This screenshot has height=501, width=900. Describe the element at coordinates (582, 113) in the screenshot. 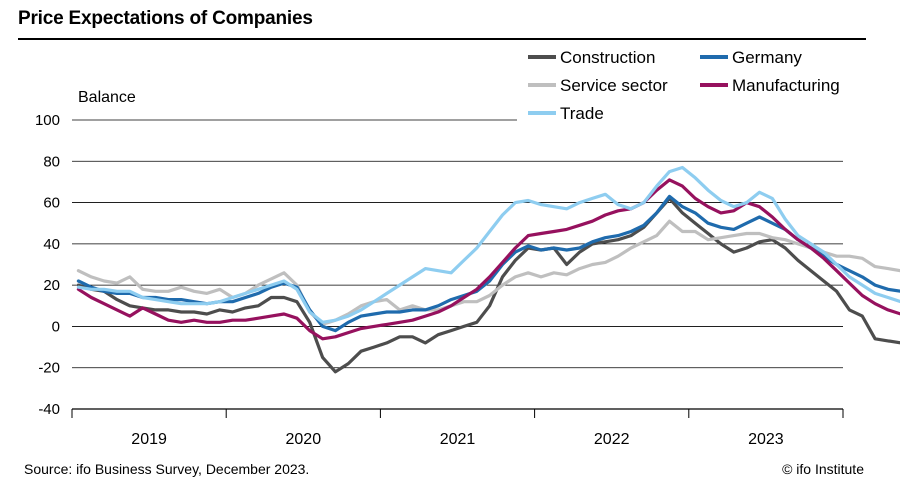

I see `legend-label-trade: Trade` at that location.